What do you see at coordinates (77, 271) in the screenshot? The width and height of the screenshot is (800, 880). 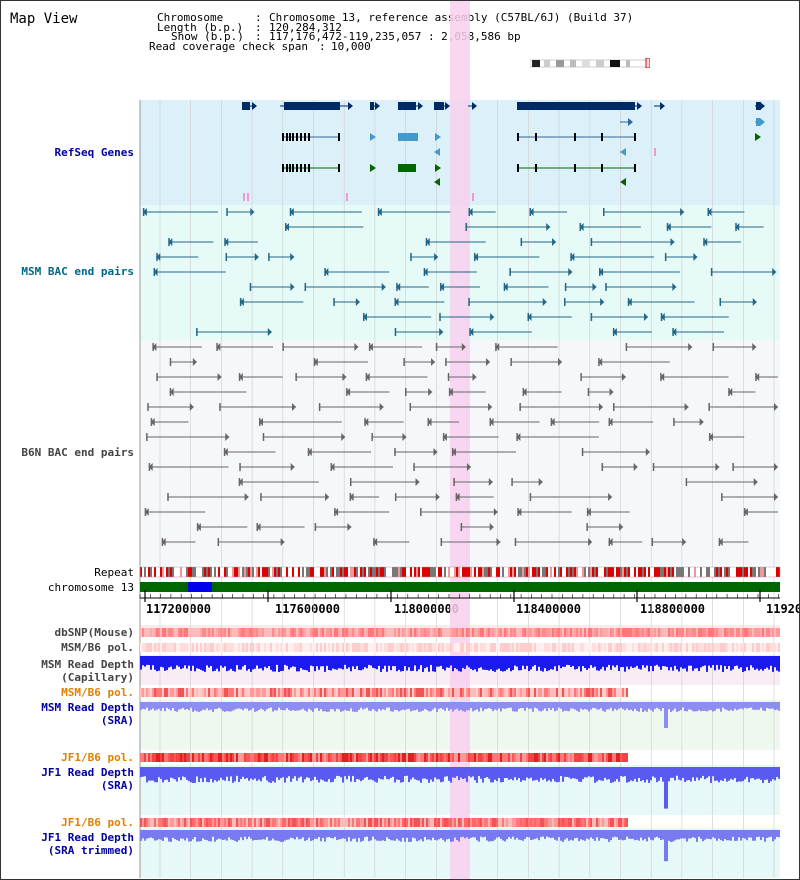 I see `msm-bac-label: MSM BAC end pairs` at bounding box center [77, 271].